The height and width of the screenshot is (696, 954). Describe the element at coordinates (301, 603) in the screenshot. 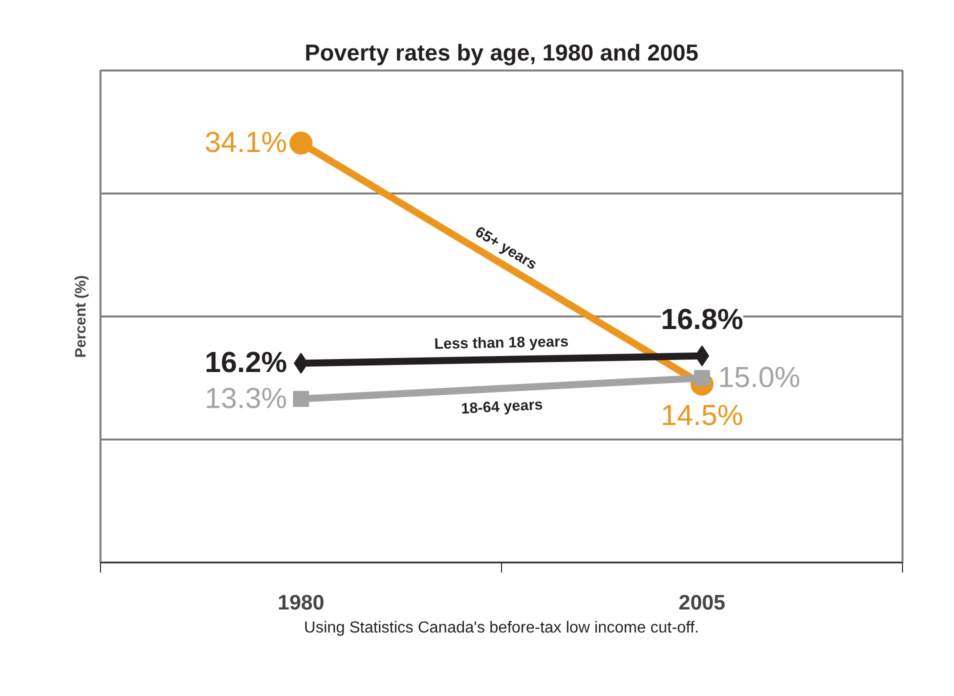

I see `x-tick-label: 1980` at that location.